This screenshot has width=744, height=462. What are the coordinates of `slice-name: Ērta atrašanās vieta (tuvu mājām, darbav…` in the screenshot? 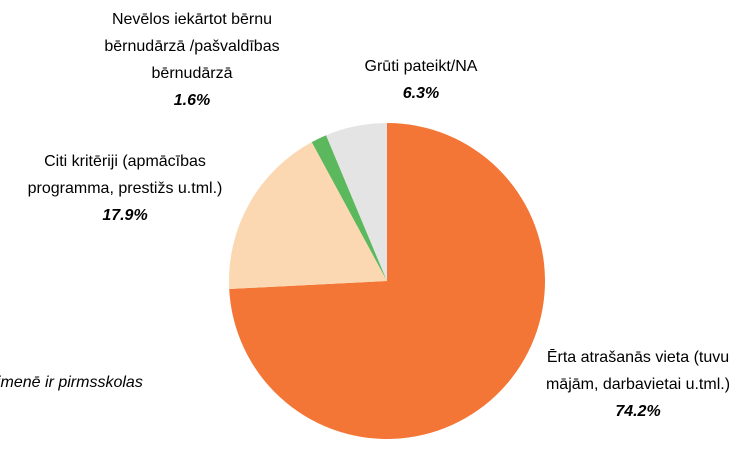 It's located at (638, 371).